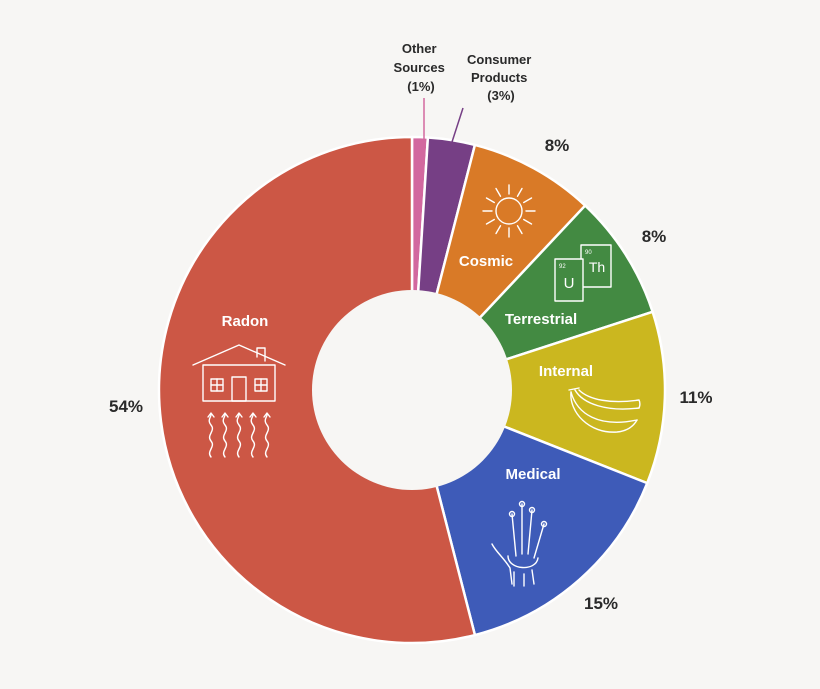 The height and width of the screenshot is (689, 820). What do you see at coordinates (569, 283) in the screenshot?
I see `u-symbol: U` at bounding box center [569, 283].